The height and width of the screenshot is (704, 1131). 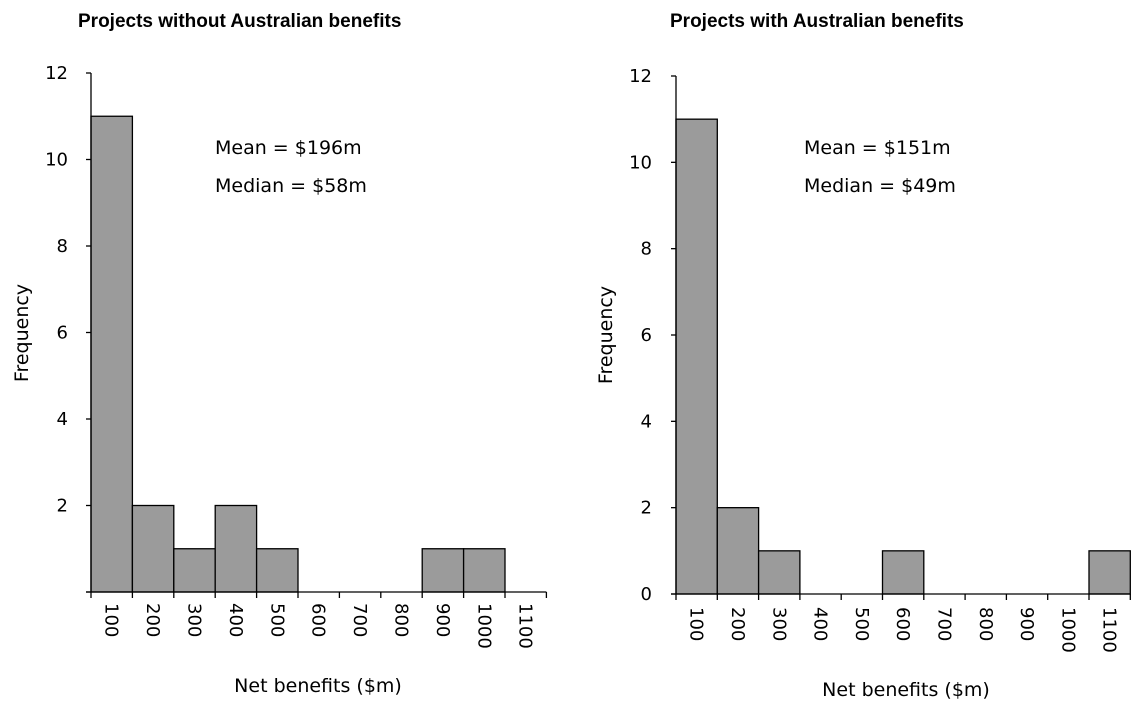 I want to click on median-annotation: Median = $58m, so click(x=291, y=186).